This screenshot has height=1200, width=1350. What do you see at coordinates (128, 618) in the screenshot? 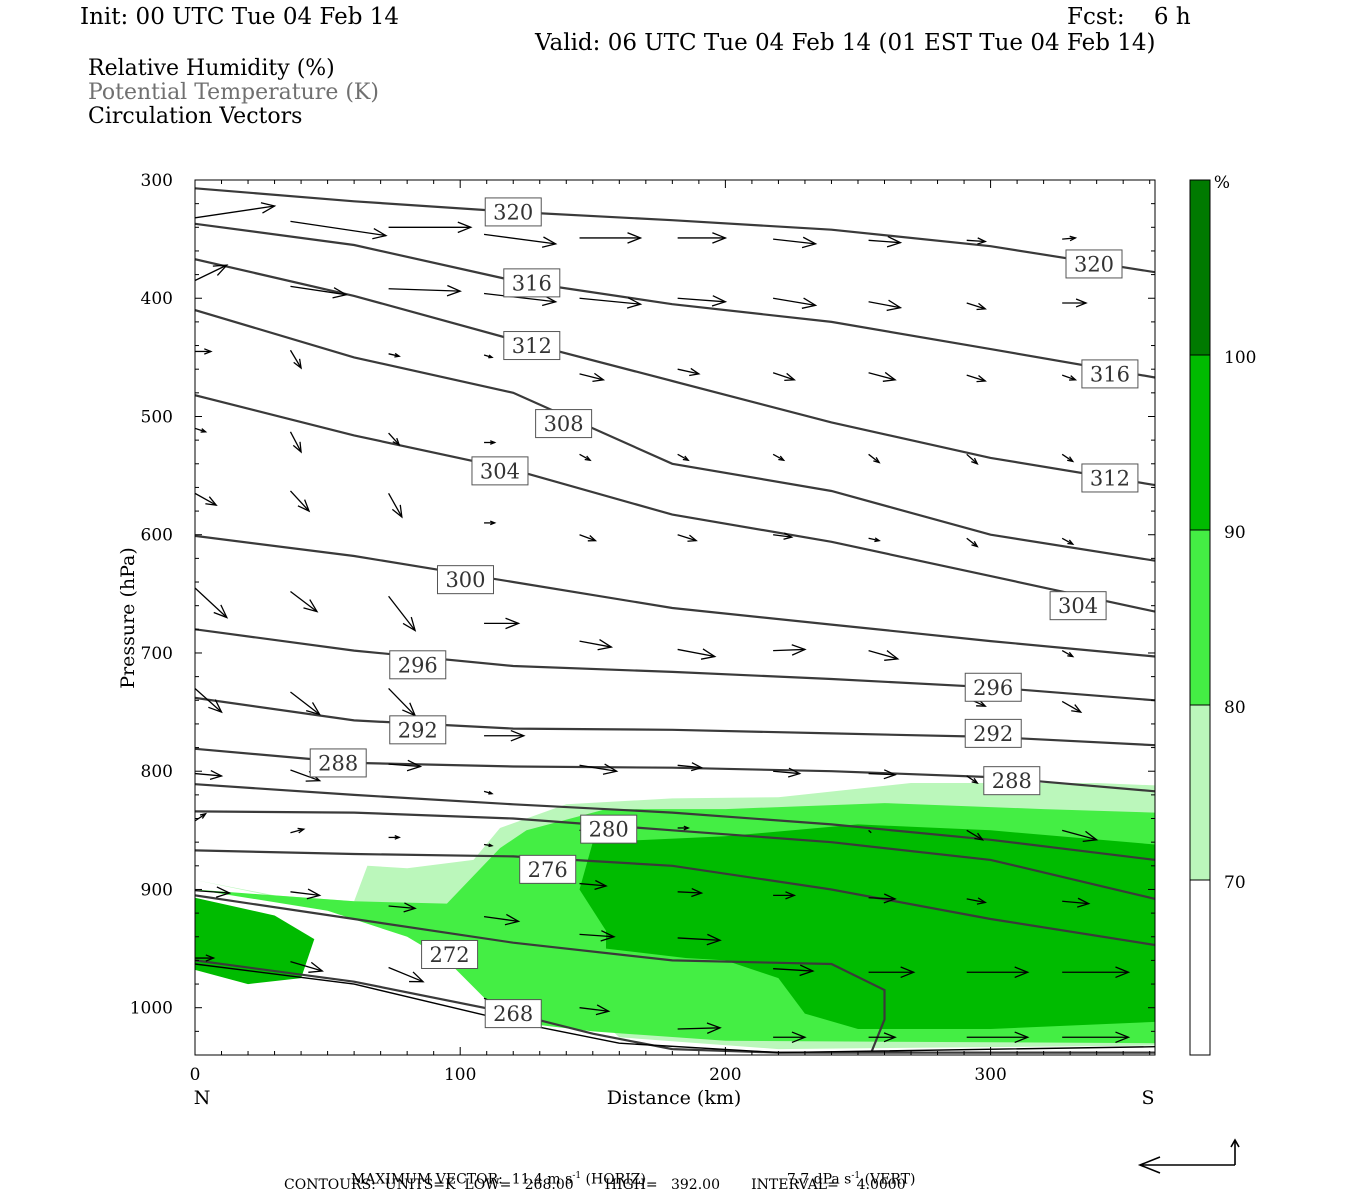
I see `y-axis-label: Pressure (hPa)` at bounding box center [128, 618].